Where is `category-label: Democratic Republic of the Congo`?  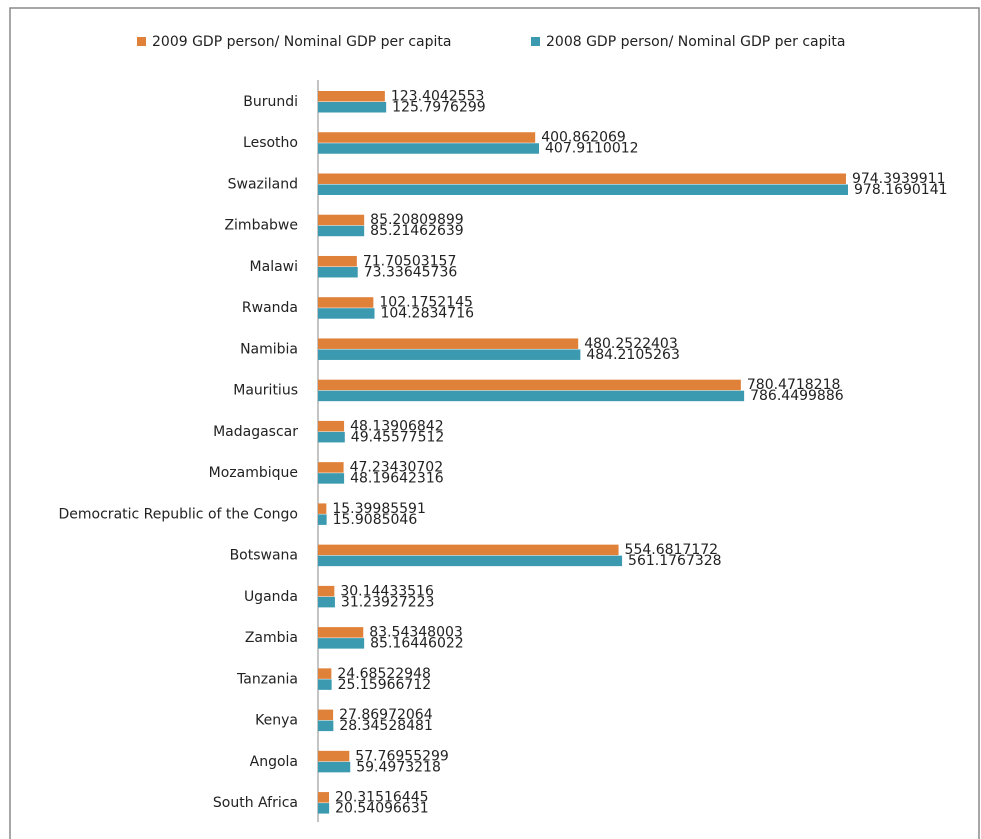
category-label: Democratic Republic of the Congo is located at coordinates (178, 514).